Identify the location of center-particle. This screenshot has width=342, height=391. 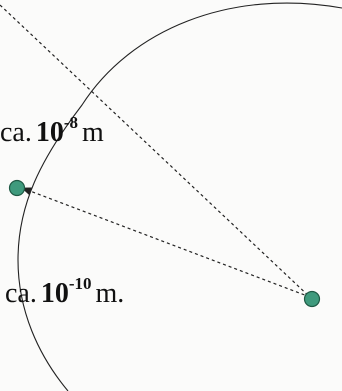
(312, 299).